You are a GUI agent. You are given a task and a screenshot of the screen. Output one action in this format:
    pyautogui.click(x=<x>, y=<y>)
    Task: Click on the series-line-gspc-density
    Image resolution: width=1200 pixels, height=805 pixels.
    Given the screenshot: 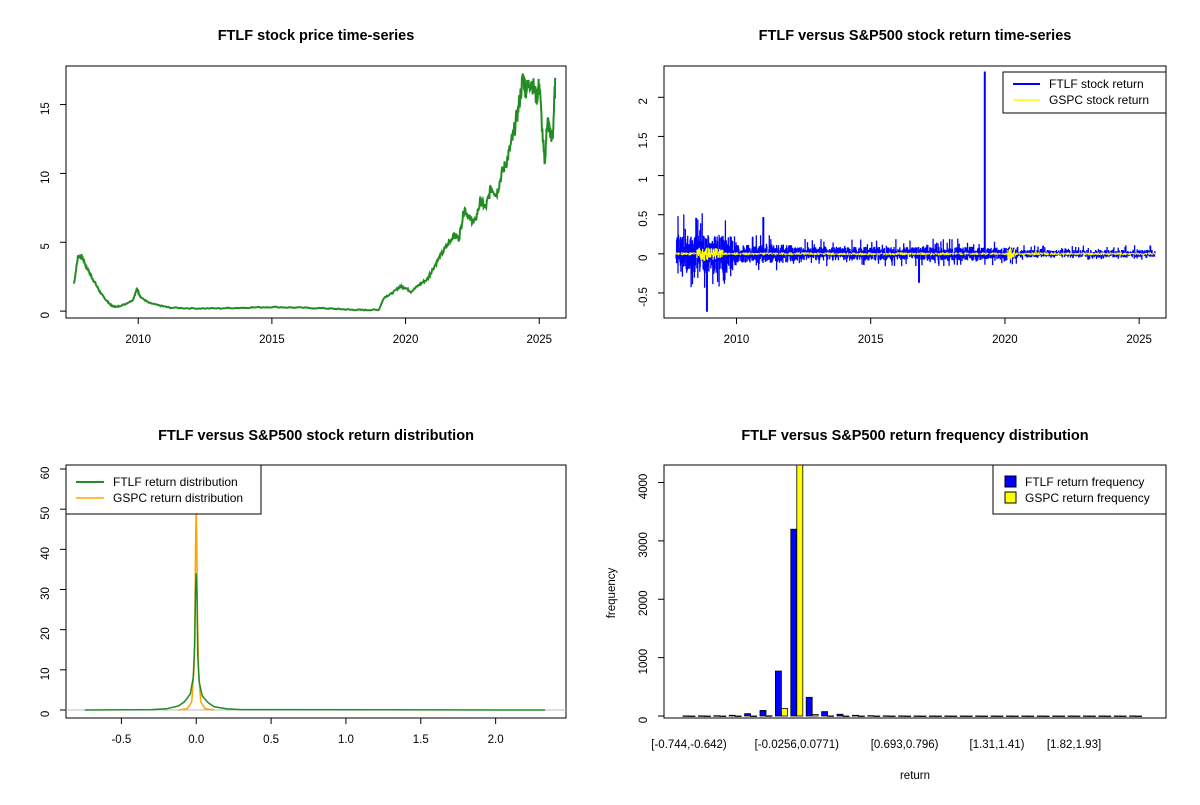 What is the action you would take?
    pyautogui.click(x=196, y=610)
    